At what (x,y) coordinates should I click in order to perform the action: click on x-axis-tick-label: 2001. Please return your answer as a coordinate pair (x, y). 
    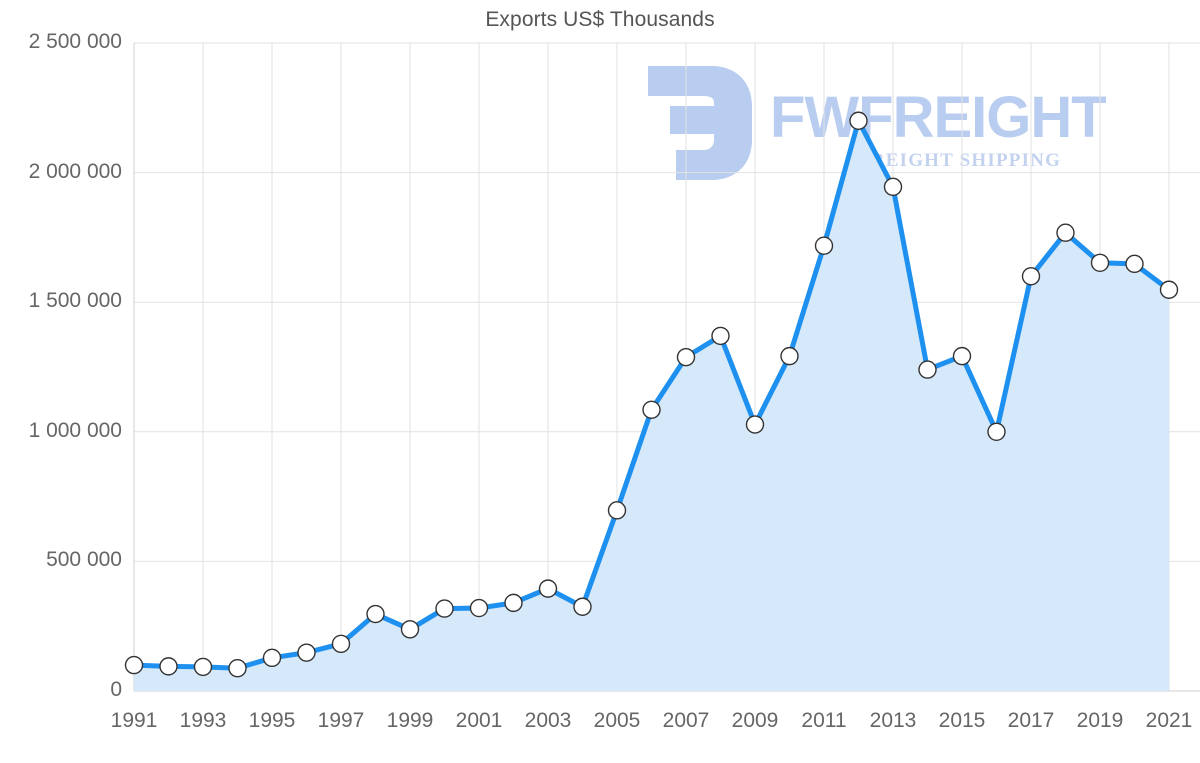
    Looking at the image, I should click on (479, 720).